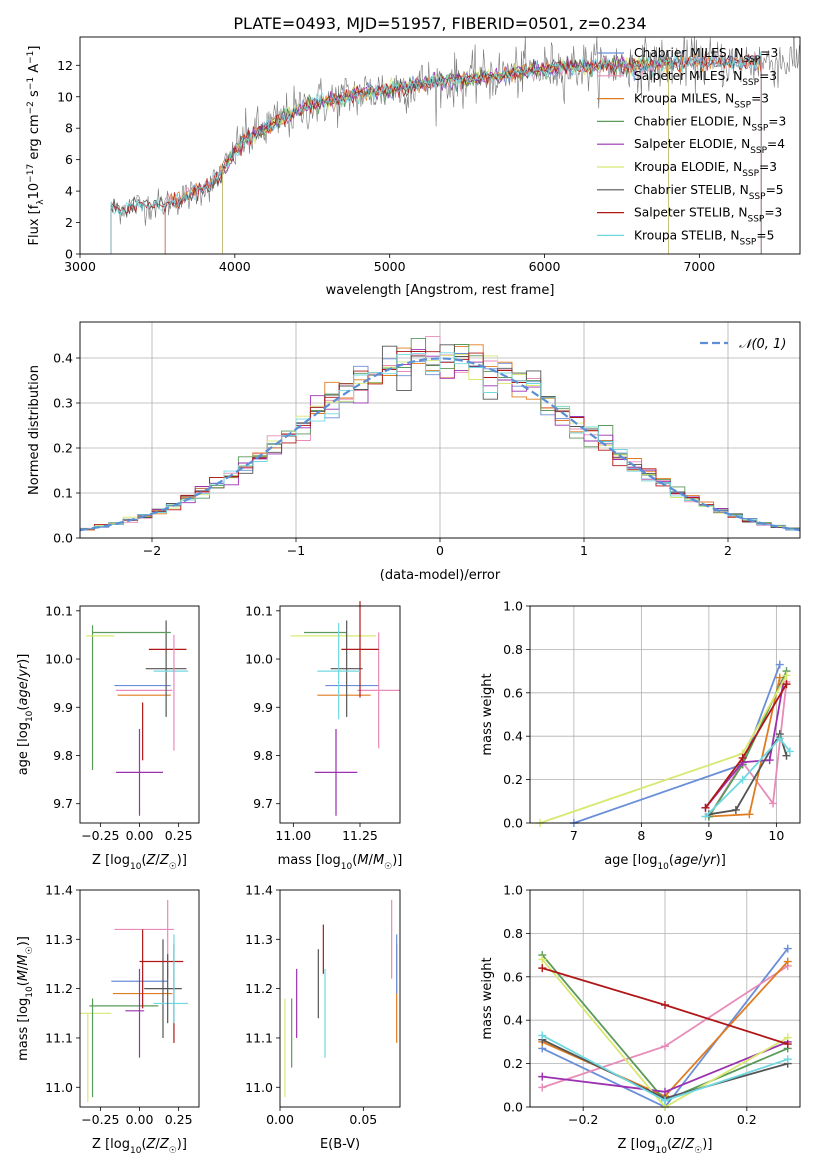  Describe the element at coordinates (311, 723) in the screenshot. I see `age_vs_mass-axes: 11.00 11.25 9.7 9.8 9.9 10.0 10.1` at that location.